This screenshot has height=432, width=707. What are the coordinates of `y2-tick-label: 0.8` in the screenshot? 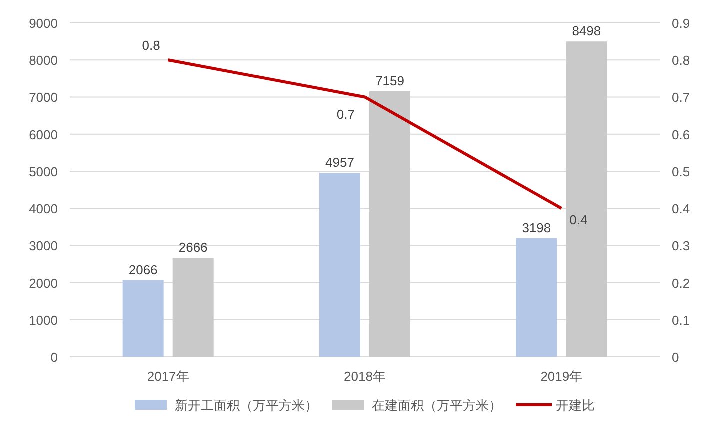 It's located at (681, 60).